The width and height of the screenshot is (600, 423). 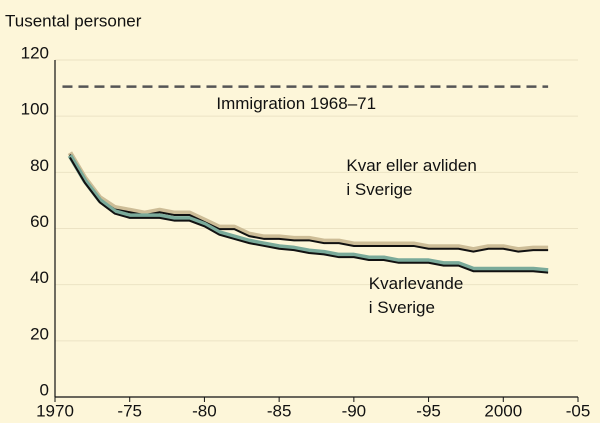 What do you see at coordinates (204, 410) in the screenshot?
I see `x-tick-label: -80` at bounding box center [204, 410].